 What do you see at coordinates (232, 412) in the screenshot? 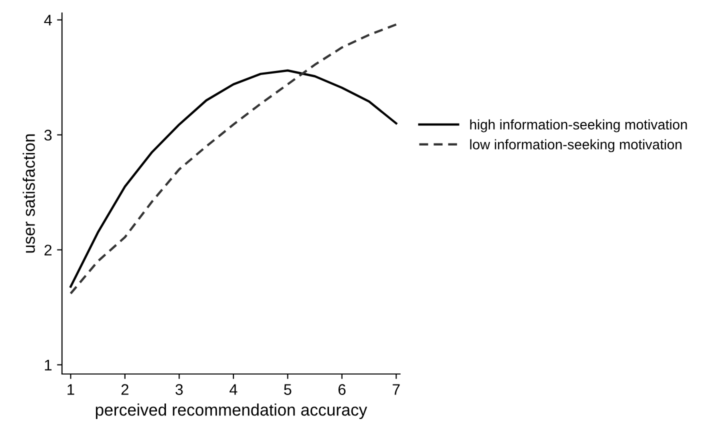
I see `x-axis-title: perceived recommendation accuracy` at bounding box center [232, 412].